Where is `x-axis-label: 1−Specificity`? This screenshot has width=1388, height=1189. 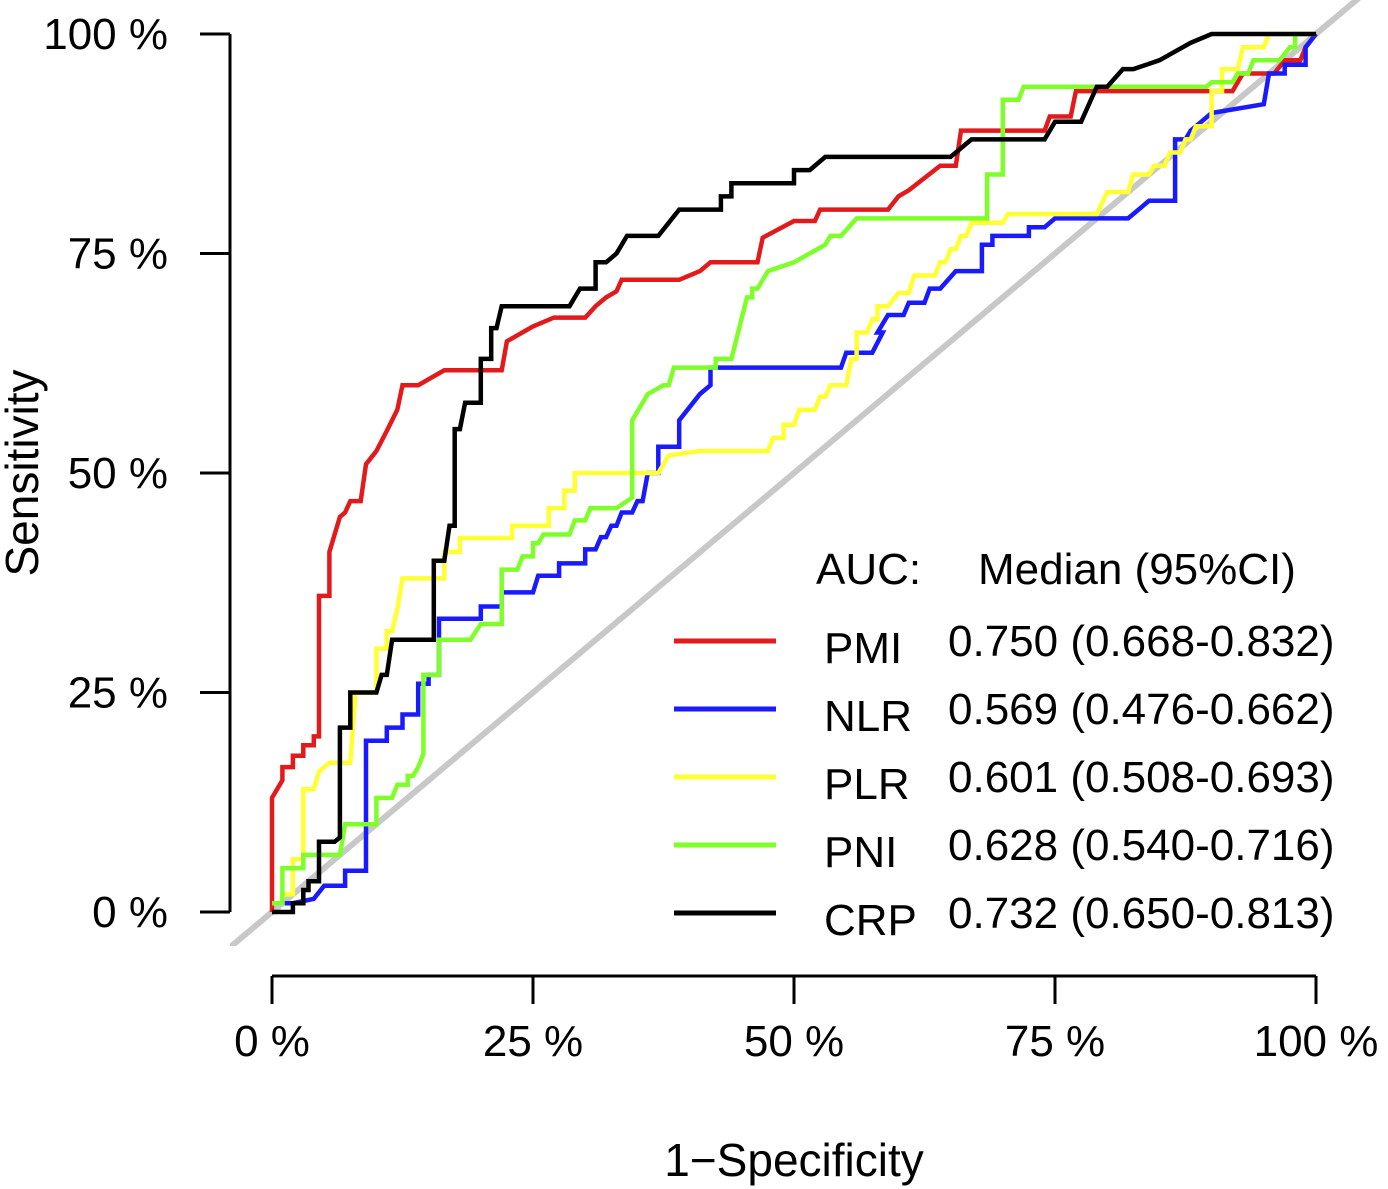 x-axis-label: 1−Specificity is located at coordinates (794, 1160).